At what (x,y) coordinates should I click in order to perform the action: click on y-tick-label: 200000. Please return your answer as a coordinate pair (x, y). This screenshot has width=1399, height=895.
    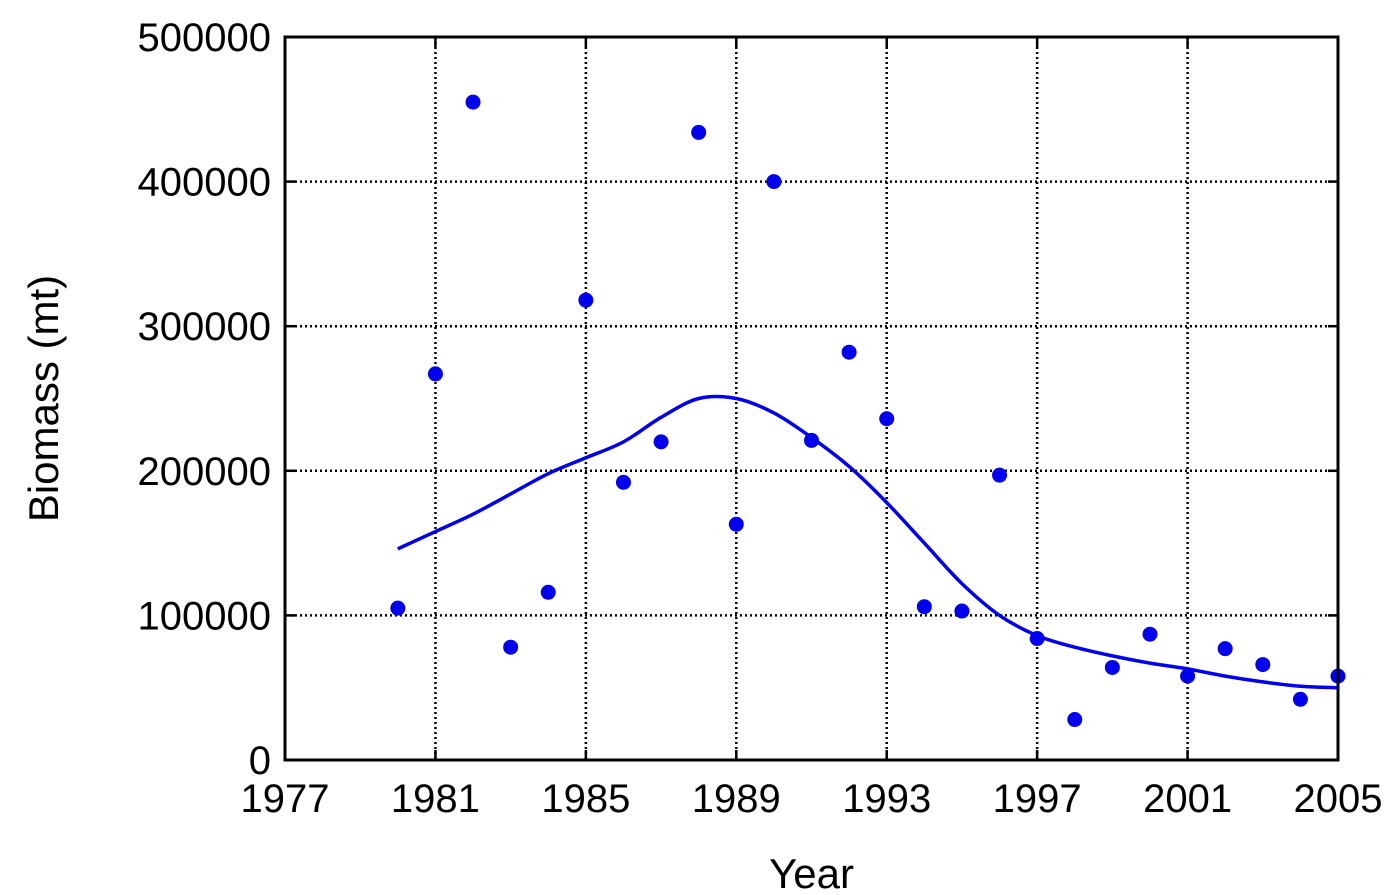
    Looking at the image, I should click on (204, 472).